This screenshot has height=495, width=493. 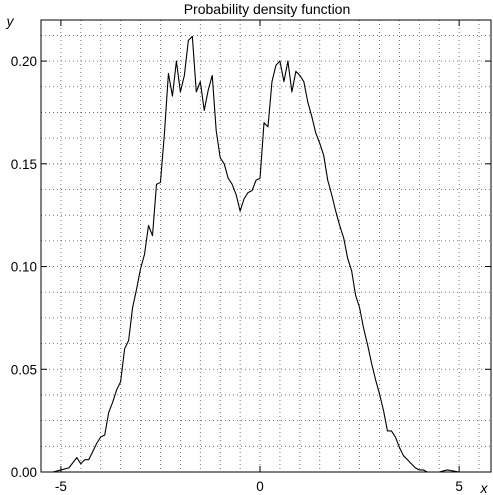 What do you see at coordinates (267, 9) in the screenshot?
I see `chart-title: Probability density function` at bounding box center [267, 9].